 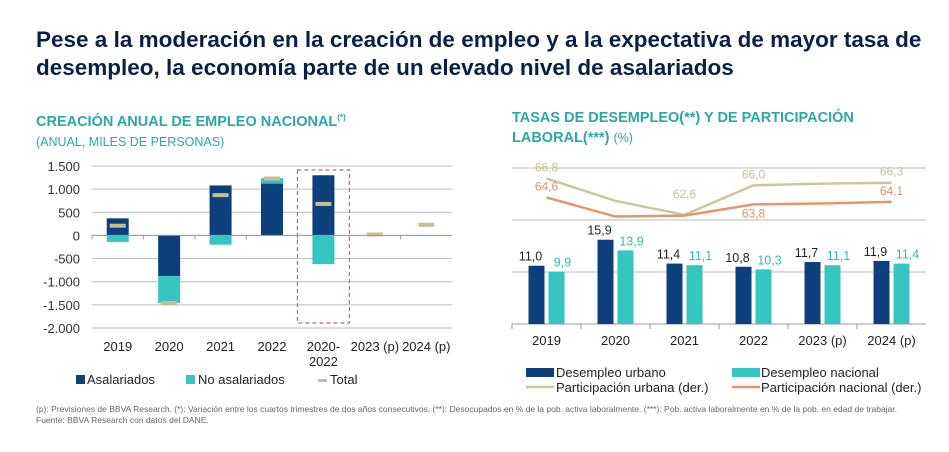 What do you see at coordinates (187, 121) in the screenshot?
I see `left-chart-title-text: CREACIÓN ANUAL DE EMPLEO NACIONAL` at bounding box center [187, 121].